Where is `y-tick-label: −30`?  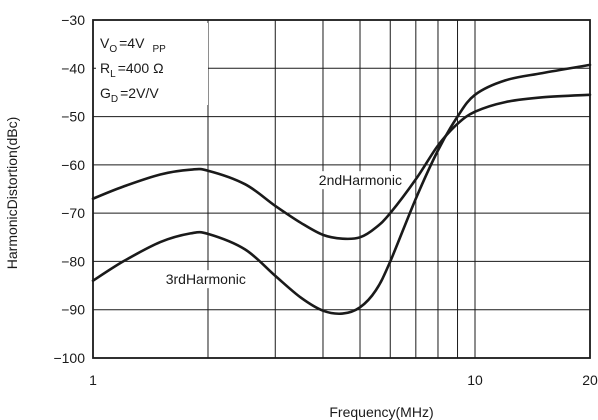 y-tick-label: −30 is located at coordinates (73, 20).